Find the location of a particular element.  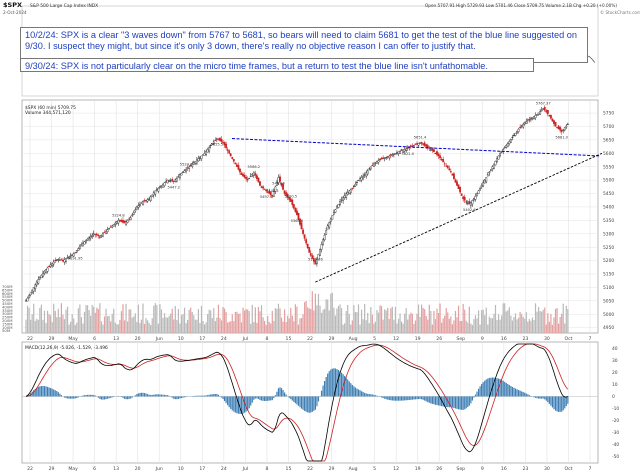

x-tick-label-macd: 26 is located at coordinates (439, 469).